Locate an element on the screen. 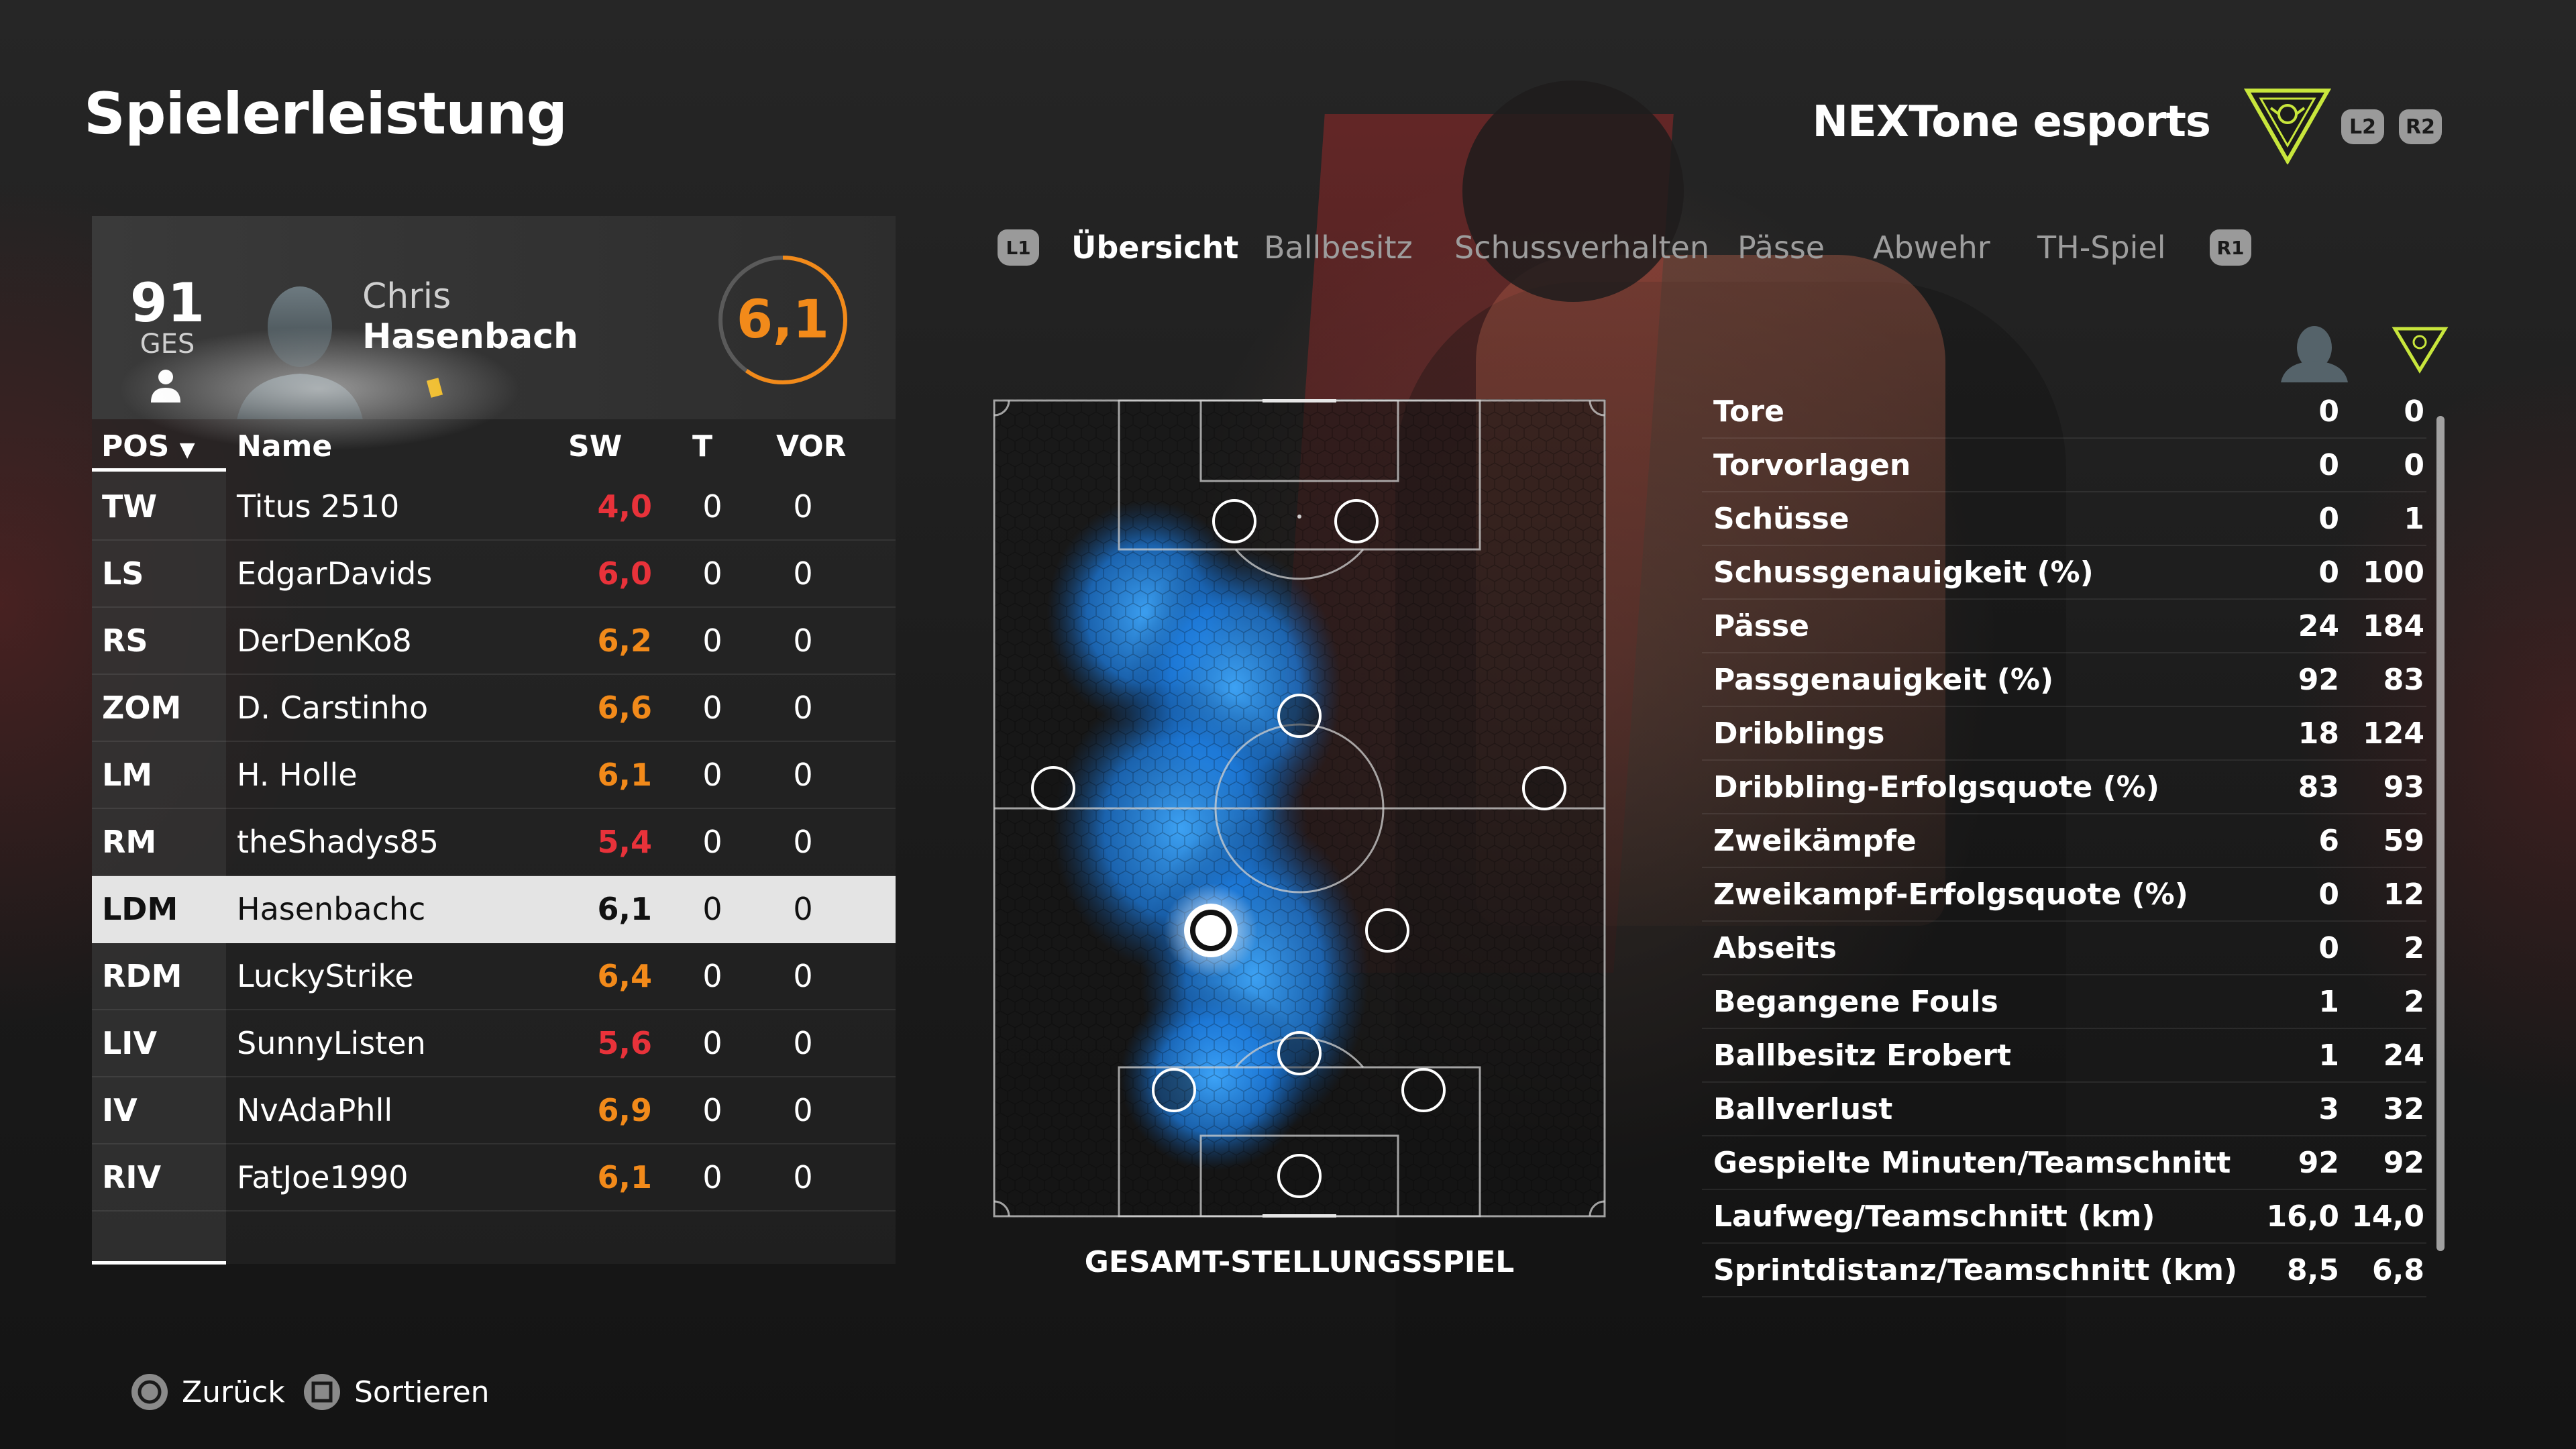 The width and height of the screenshot is (2576, 1449). stat-label: Dribblings is located at coordinates (1799, 733).